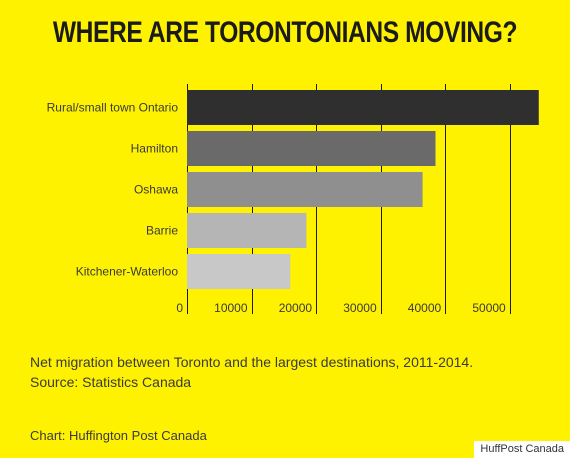 This screenshot has height=458, width=570. I want to click on category-label: Kitchener-Waterloo, so click(127, 272).